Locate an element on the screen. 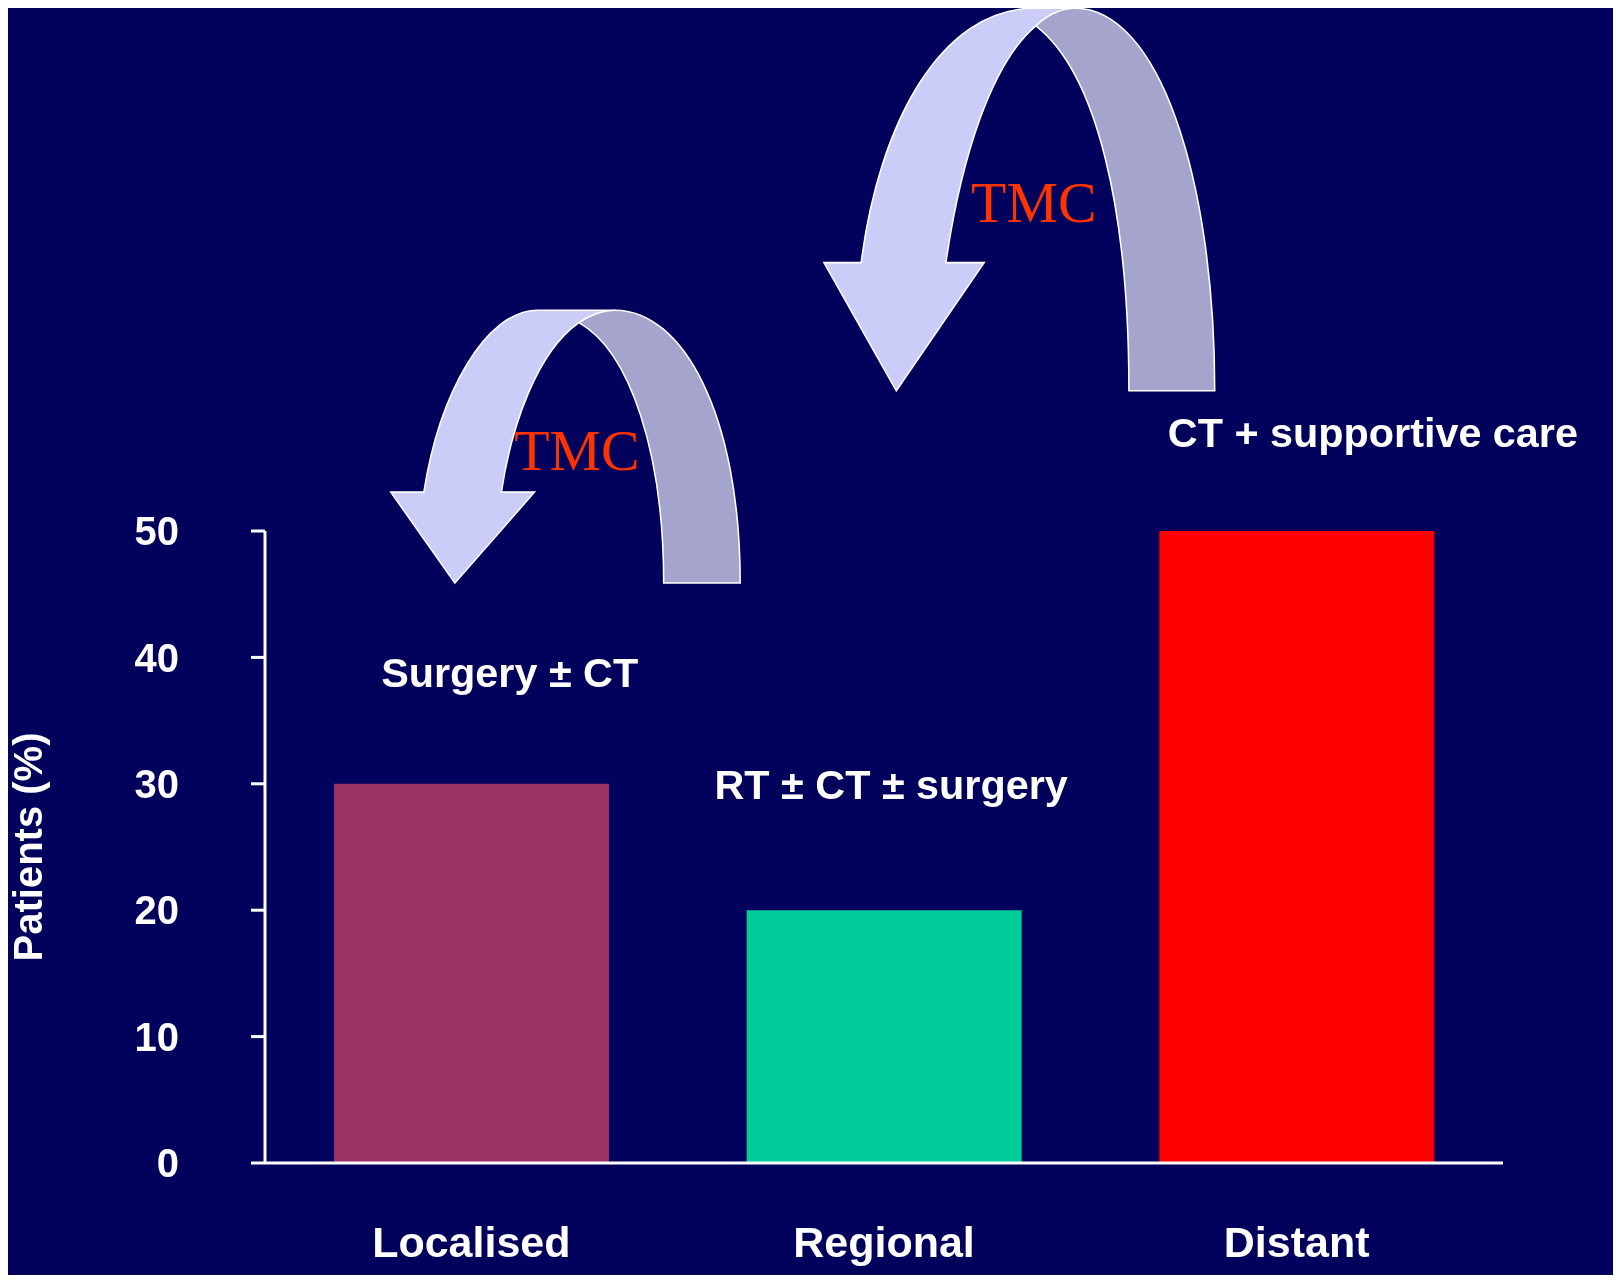 Image resolution: width=1621 pixels, height=1283 pixels. annotation: RT ± CT ± surgery is located at coordinates (891, 785).